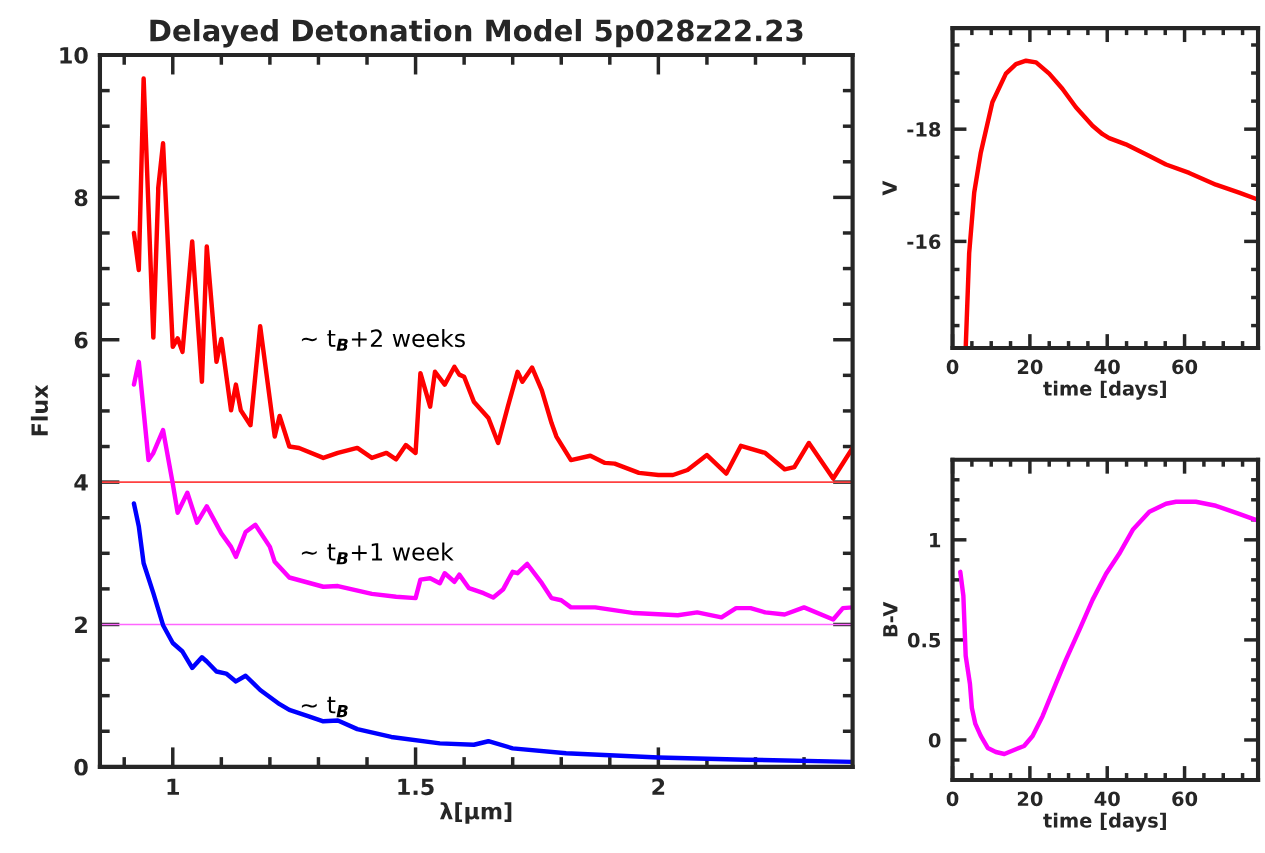 This screenshot has height=853, width=1265. What do you see at coordinates (173, 786) in the screenshot?
I see `x-tick-label: 1` at bounding box center [173, 786].